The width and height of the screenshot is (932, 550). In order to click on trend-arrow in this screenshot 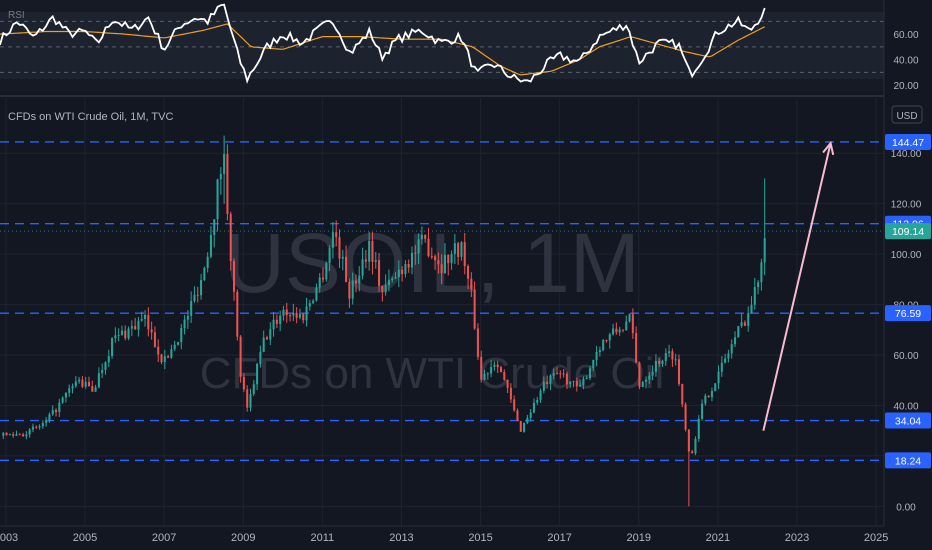, I will do `click(798, 285)`.